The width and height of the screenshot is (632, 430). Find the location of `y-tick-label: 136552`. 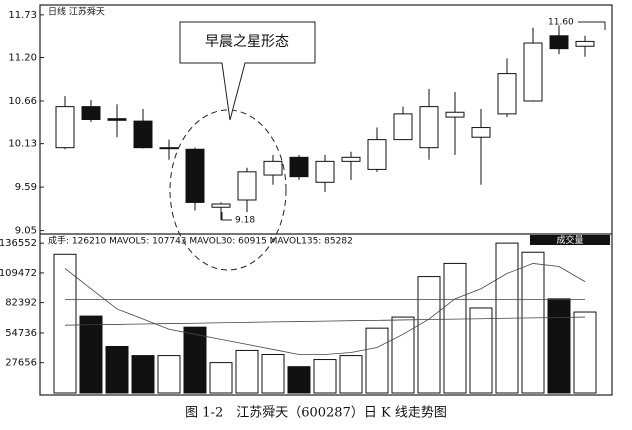

y-tick-label: 136552 is located at coordinates (18, 243).